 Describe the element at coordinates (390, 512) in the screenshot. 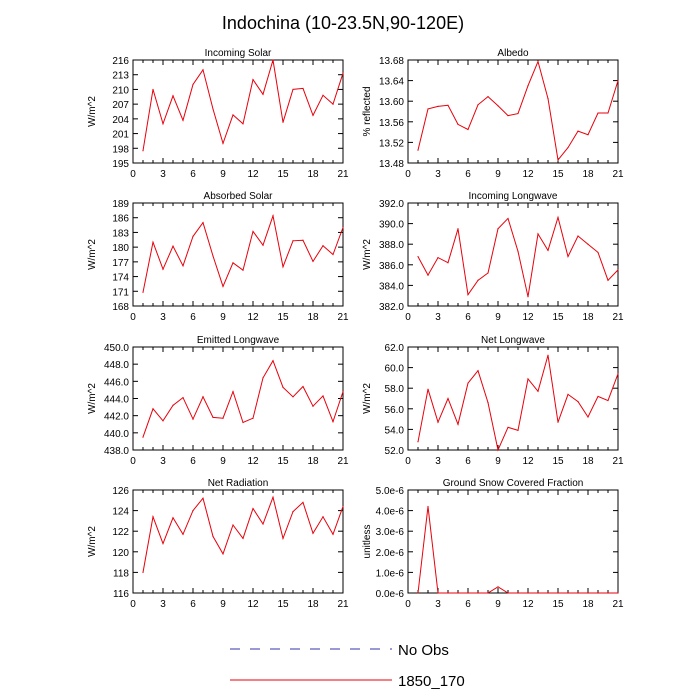

I see `y-tick-label: 4.0e-6` at that location.